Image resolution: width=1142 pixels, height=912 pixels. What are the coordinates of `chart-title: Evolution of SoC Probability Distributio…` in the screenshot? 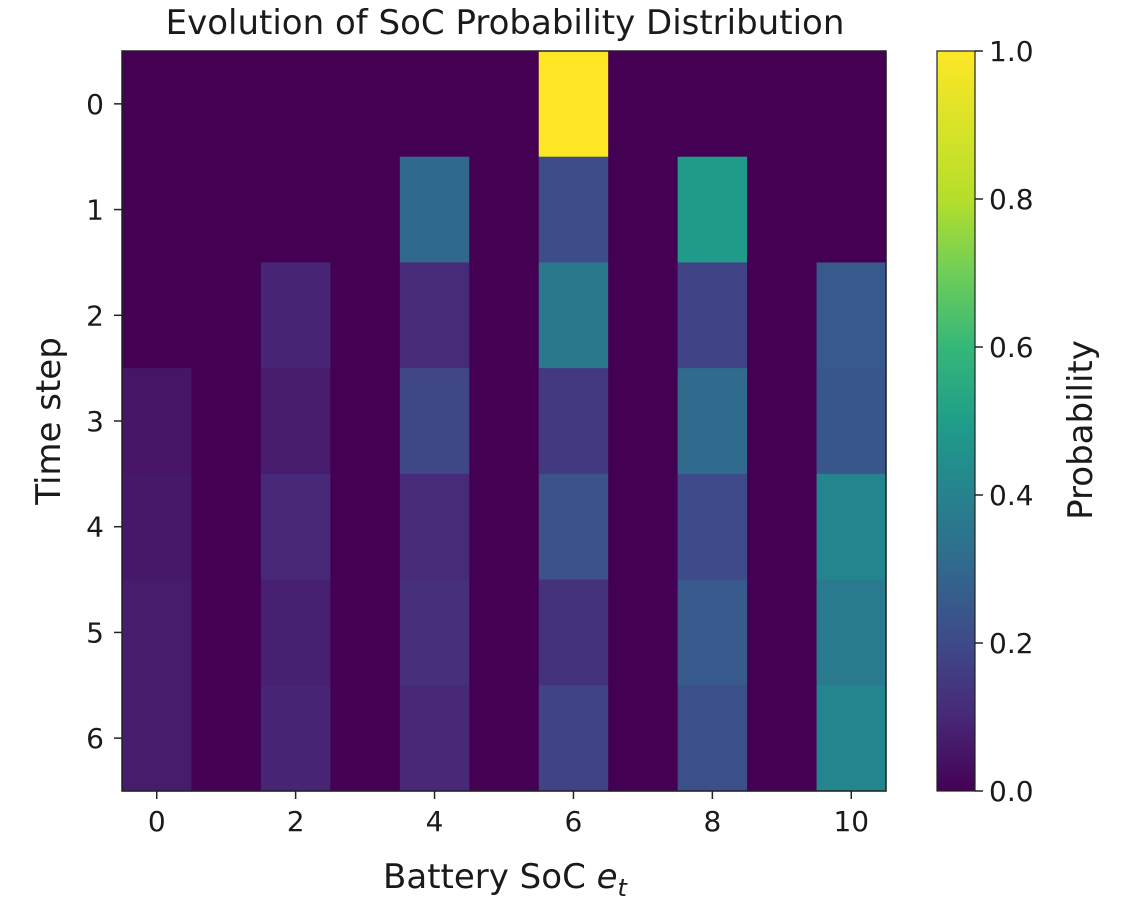 It's located at (505, 23).